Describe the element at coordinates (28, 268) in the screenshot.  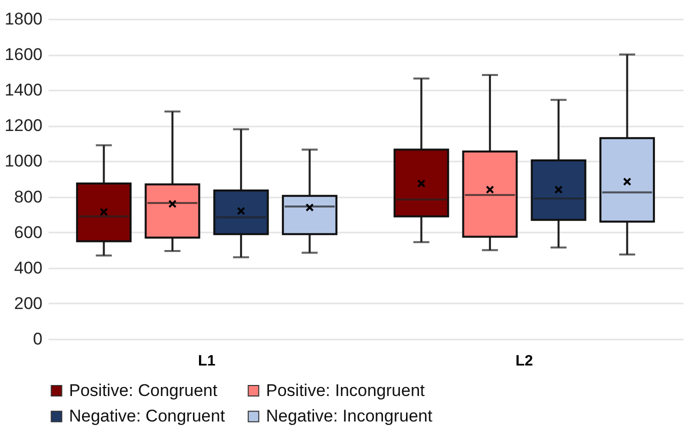
I see `y-tick-label: 400` at that location.